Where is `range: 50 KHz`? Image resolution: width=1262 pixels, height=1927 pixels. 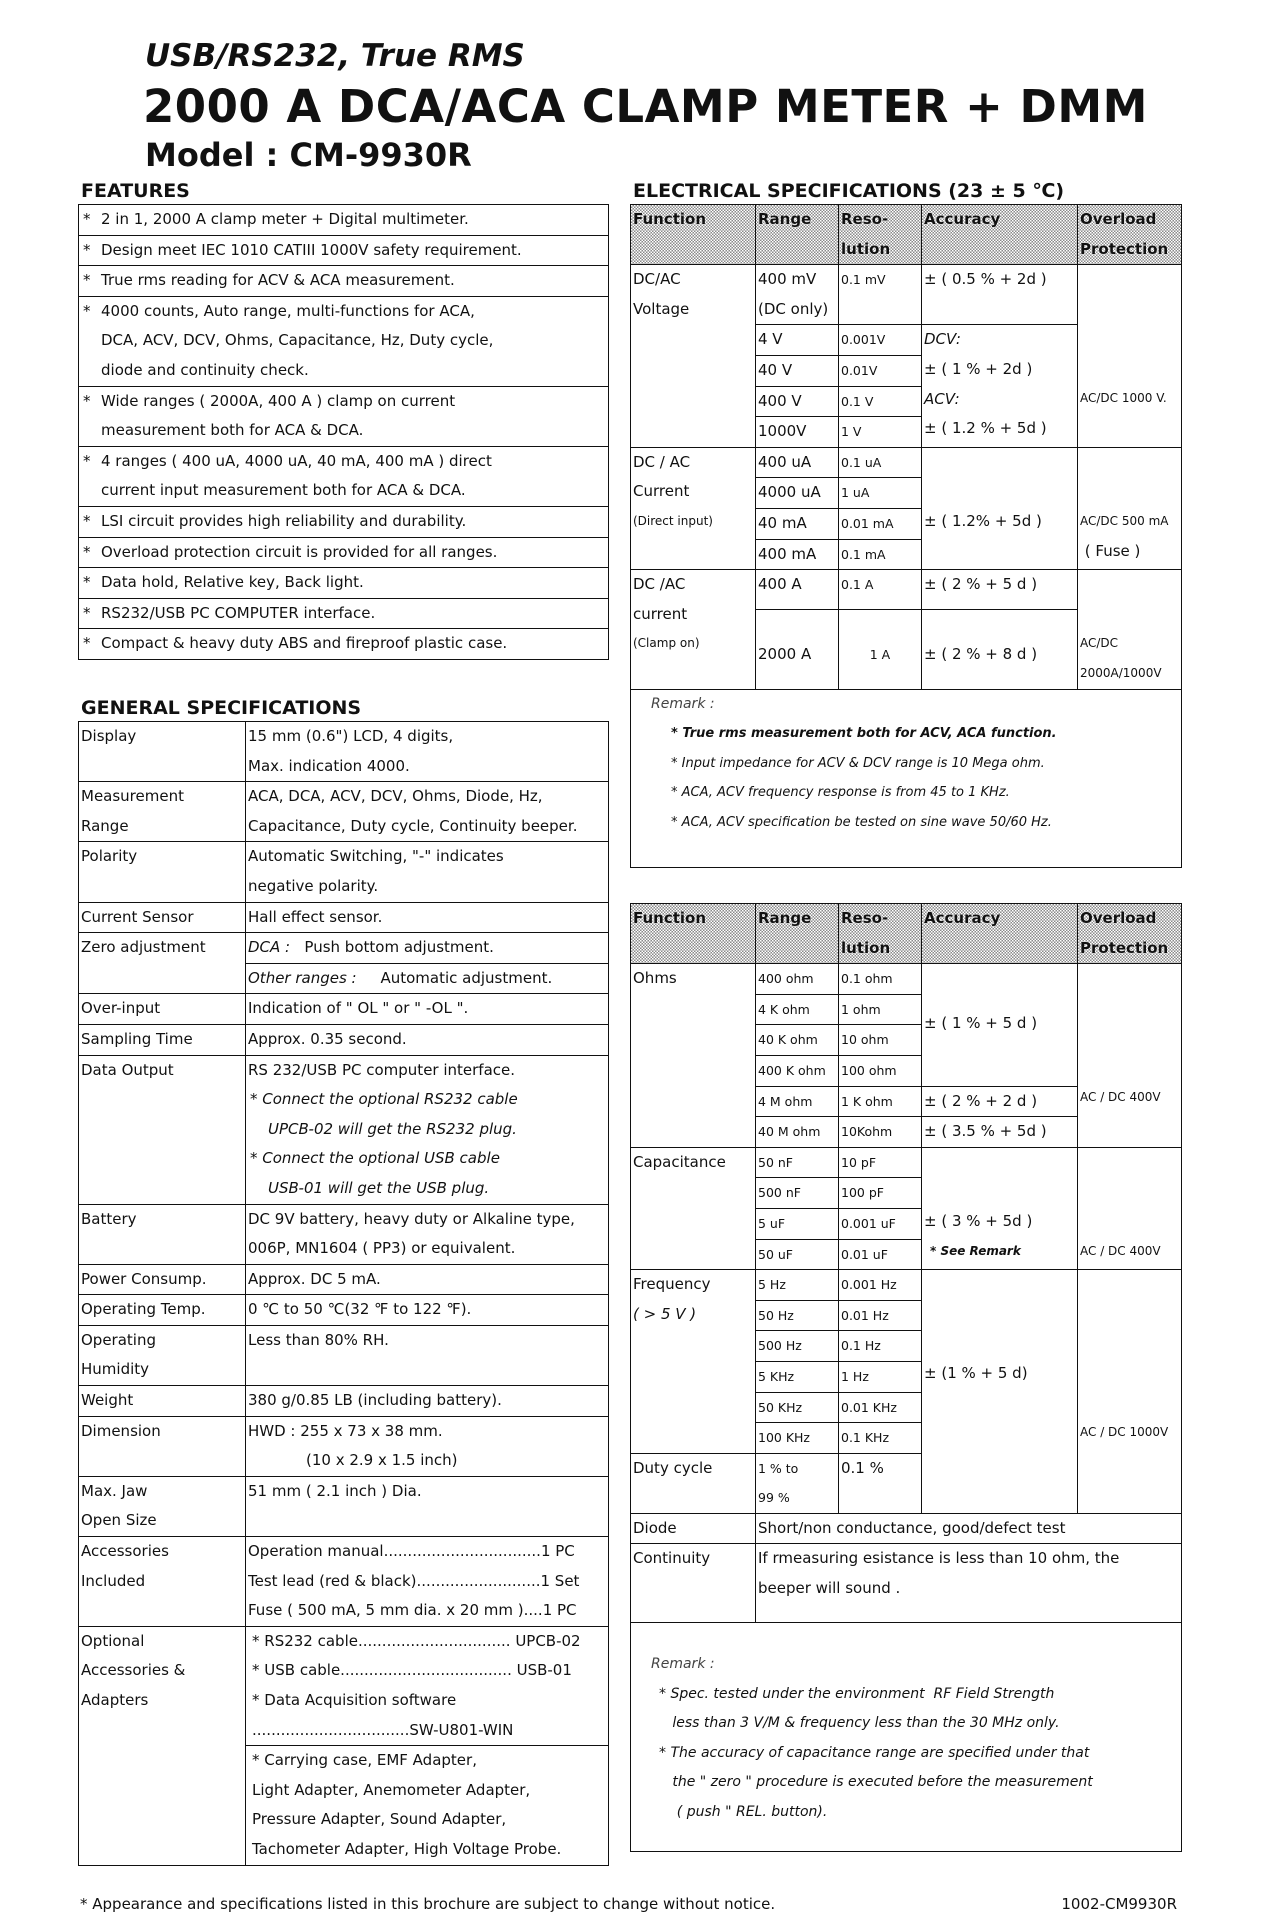 range: 50 KHz is located at coordinates (780, 1407).